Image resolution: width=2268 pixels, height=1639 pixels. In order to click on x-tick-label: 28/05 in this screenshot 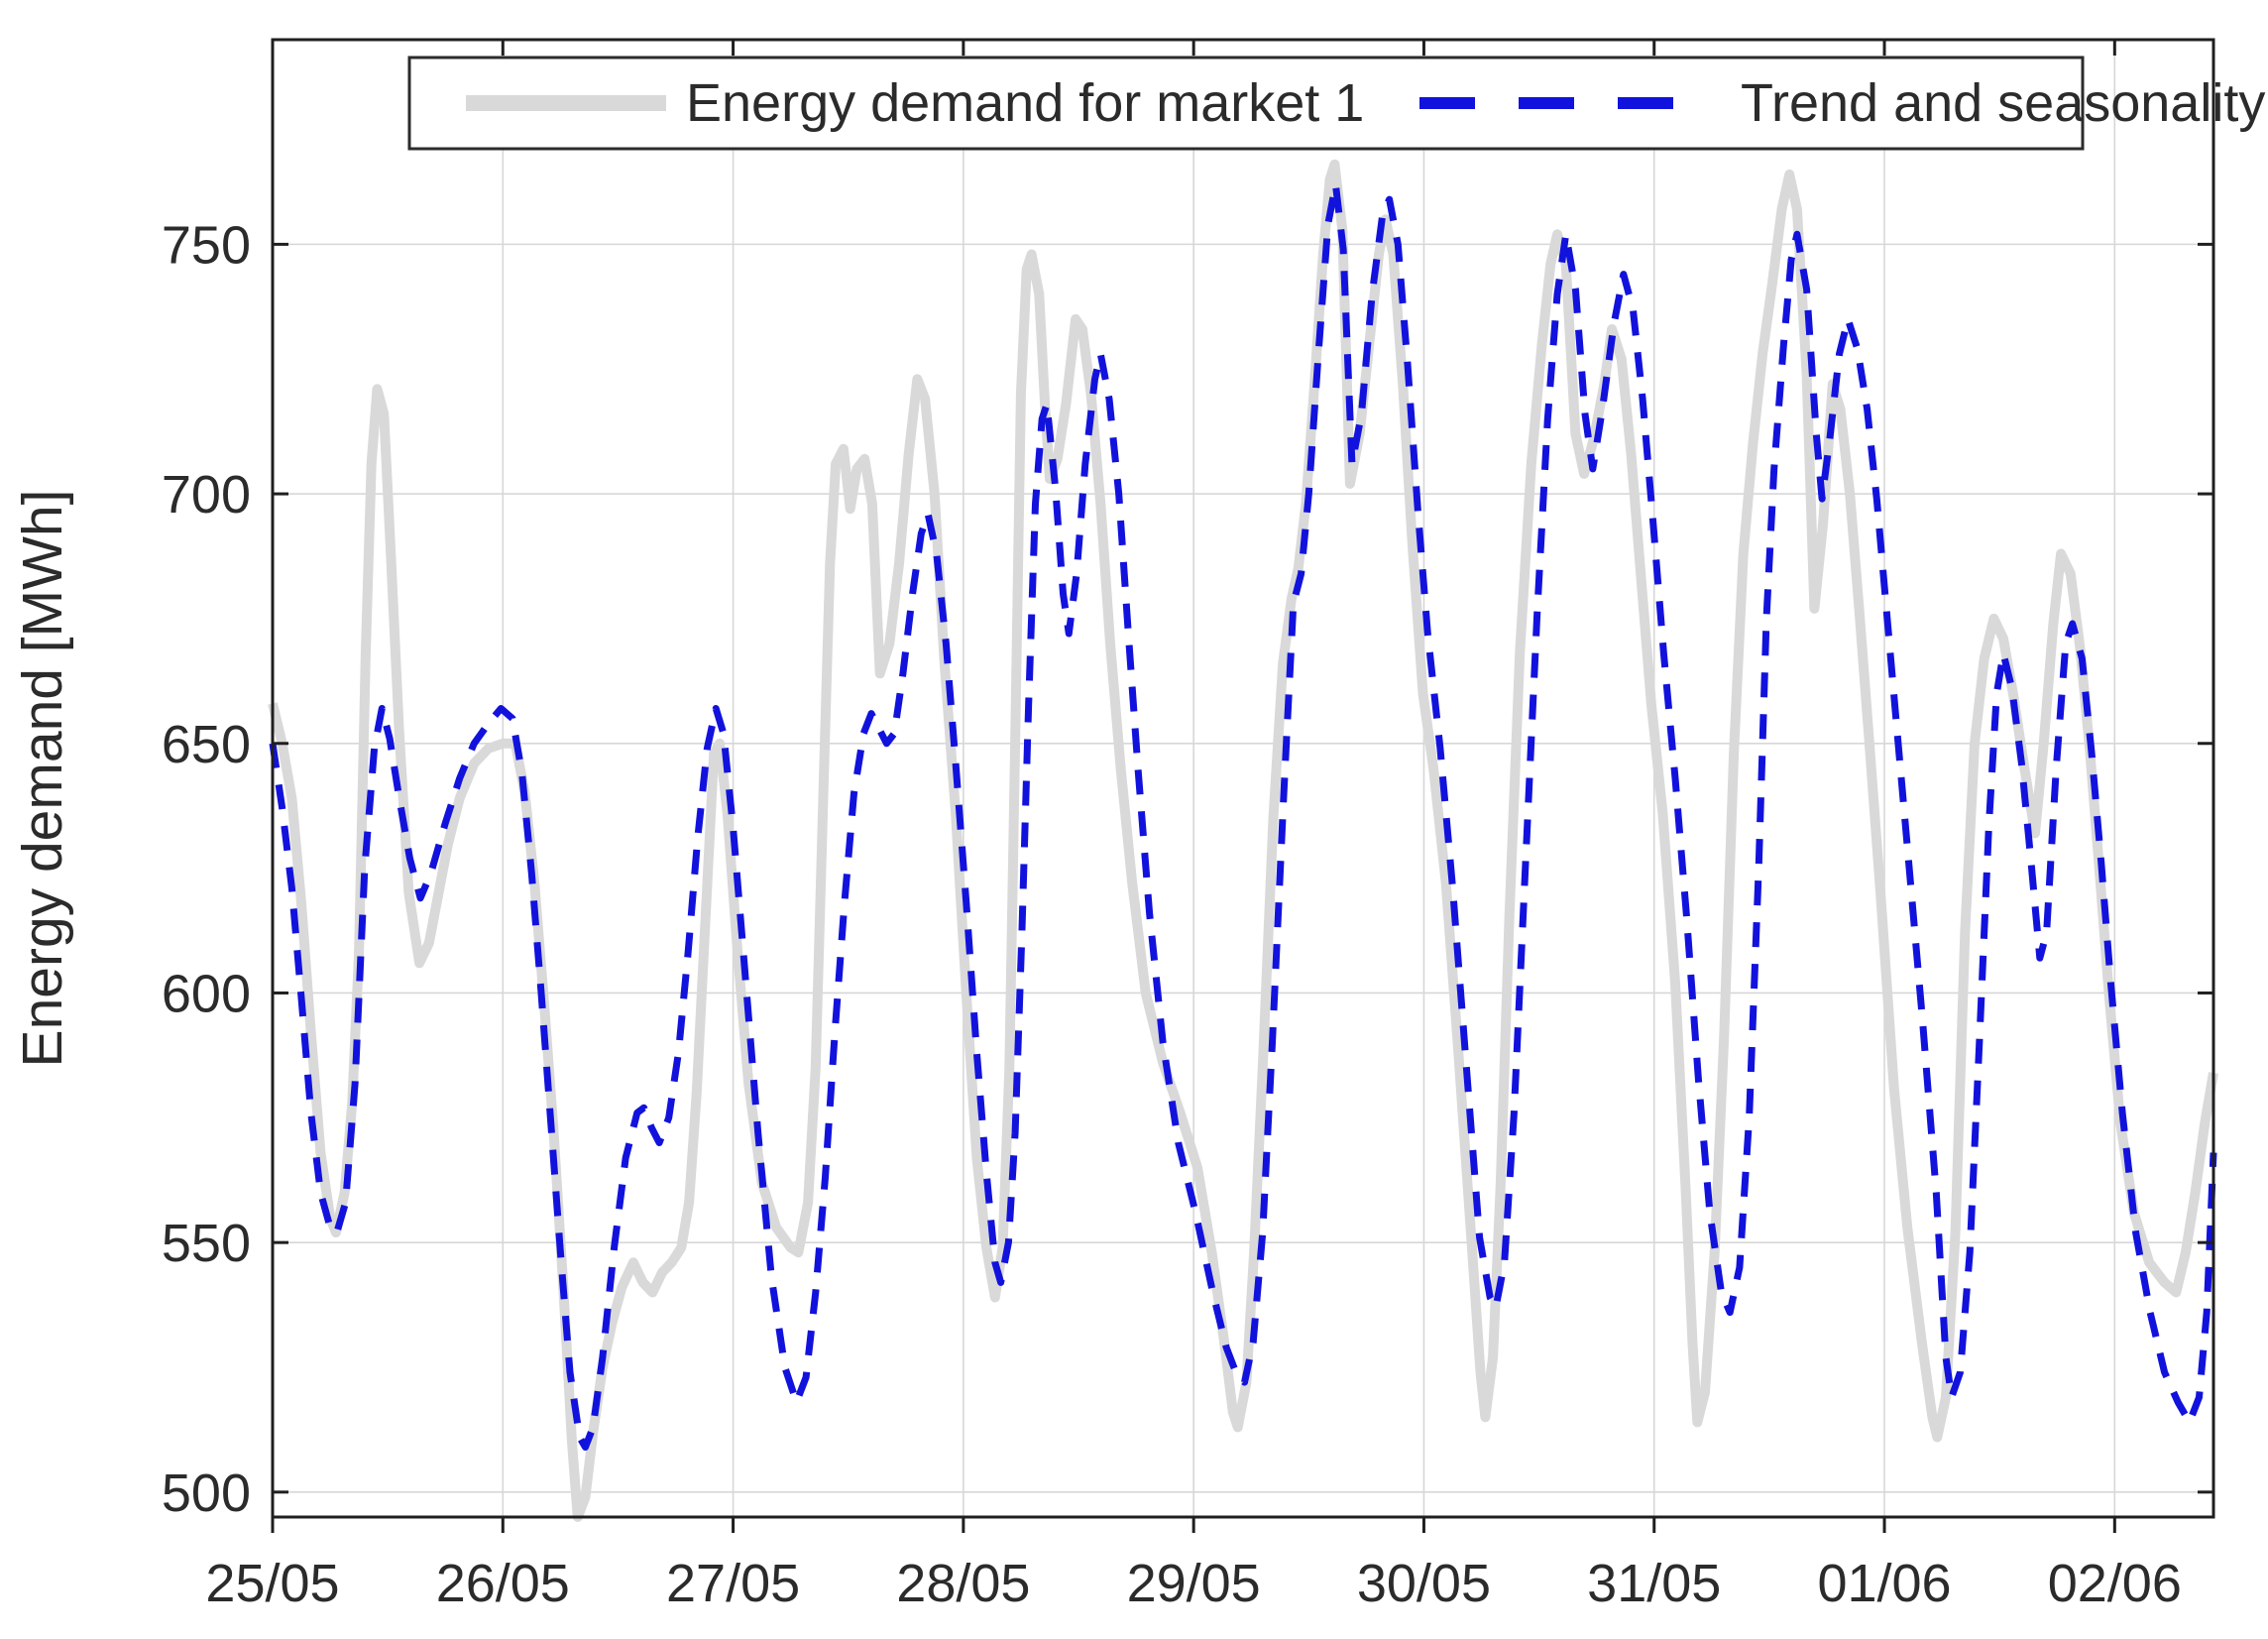, I will do `click(963, 1584)`.